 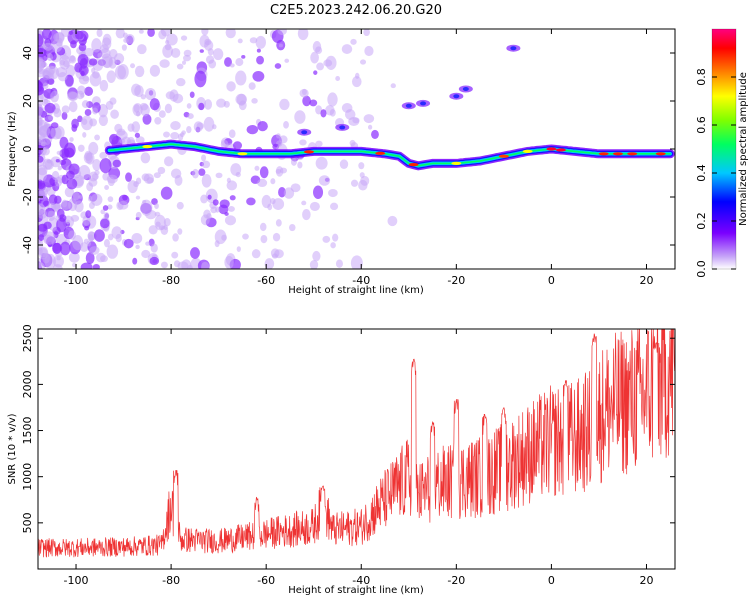 What do you see at coordinates (724, 149) in the screenshot?
I see `colorbar-gradient` at bounding box center [724, 149].